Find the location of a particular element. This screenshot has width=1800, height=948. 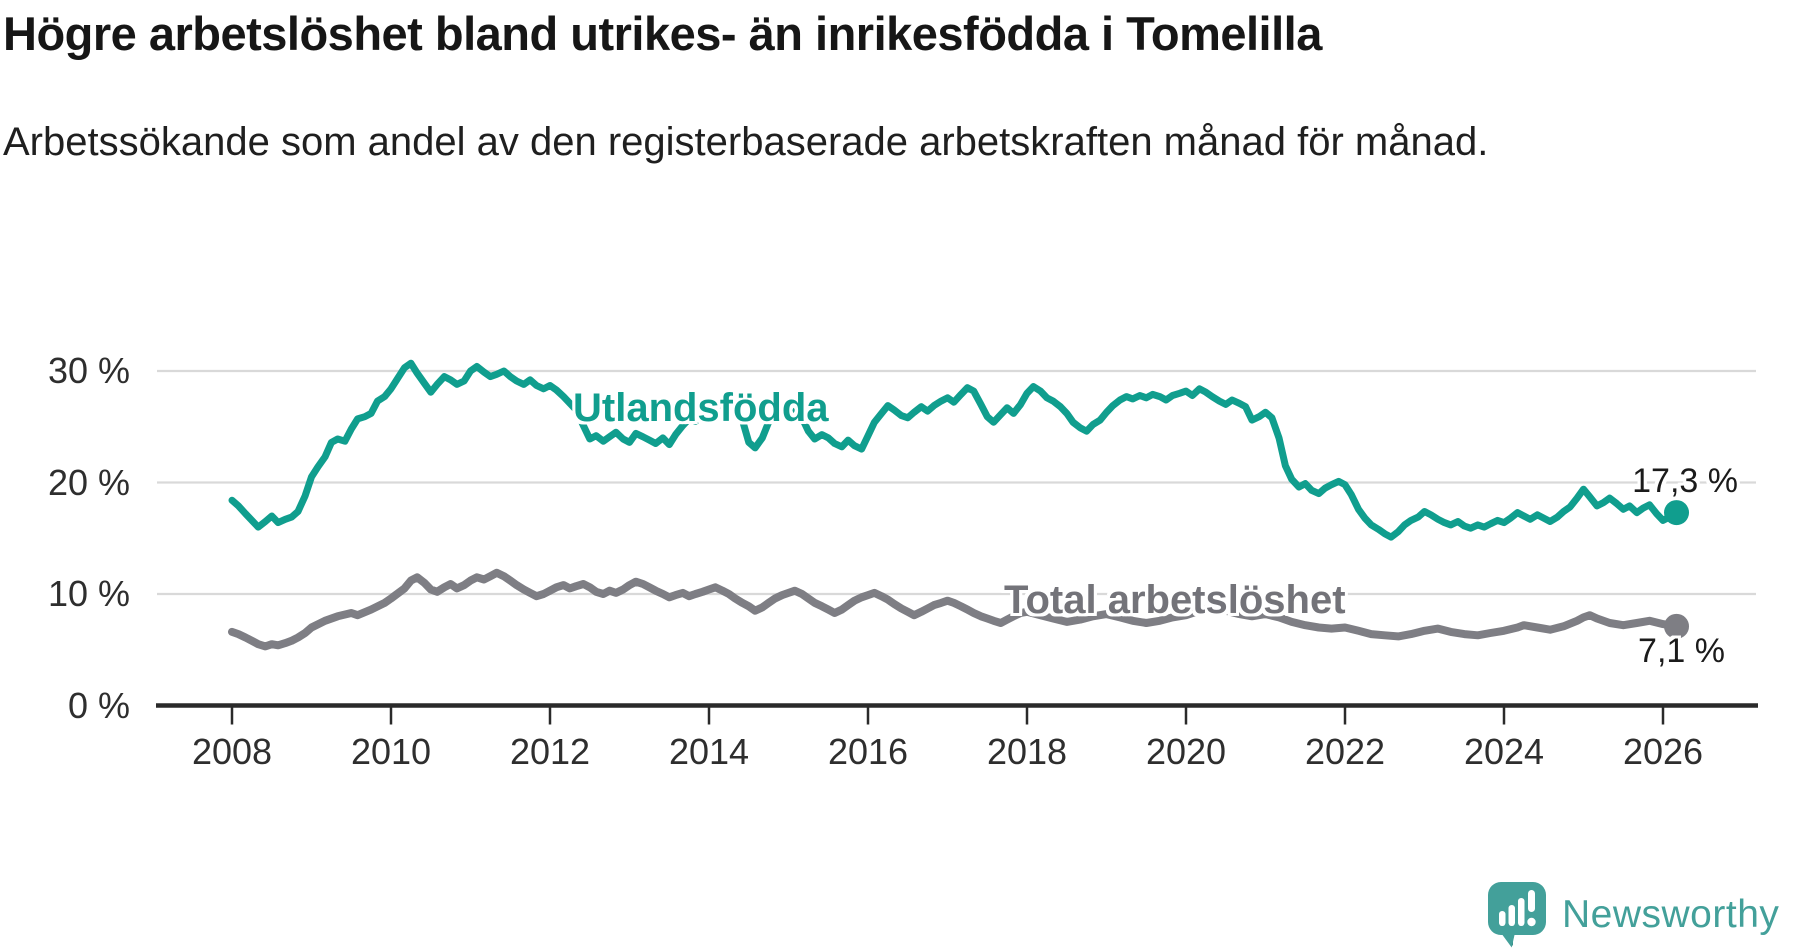

end-value-label-utlandsfodda: 17,3 % is located at coordinates (1685, 481).